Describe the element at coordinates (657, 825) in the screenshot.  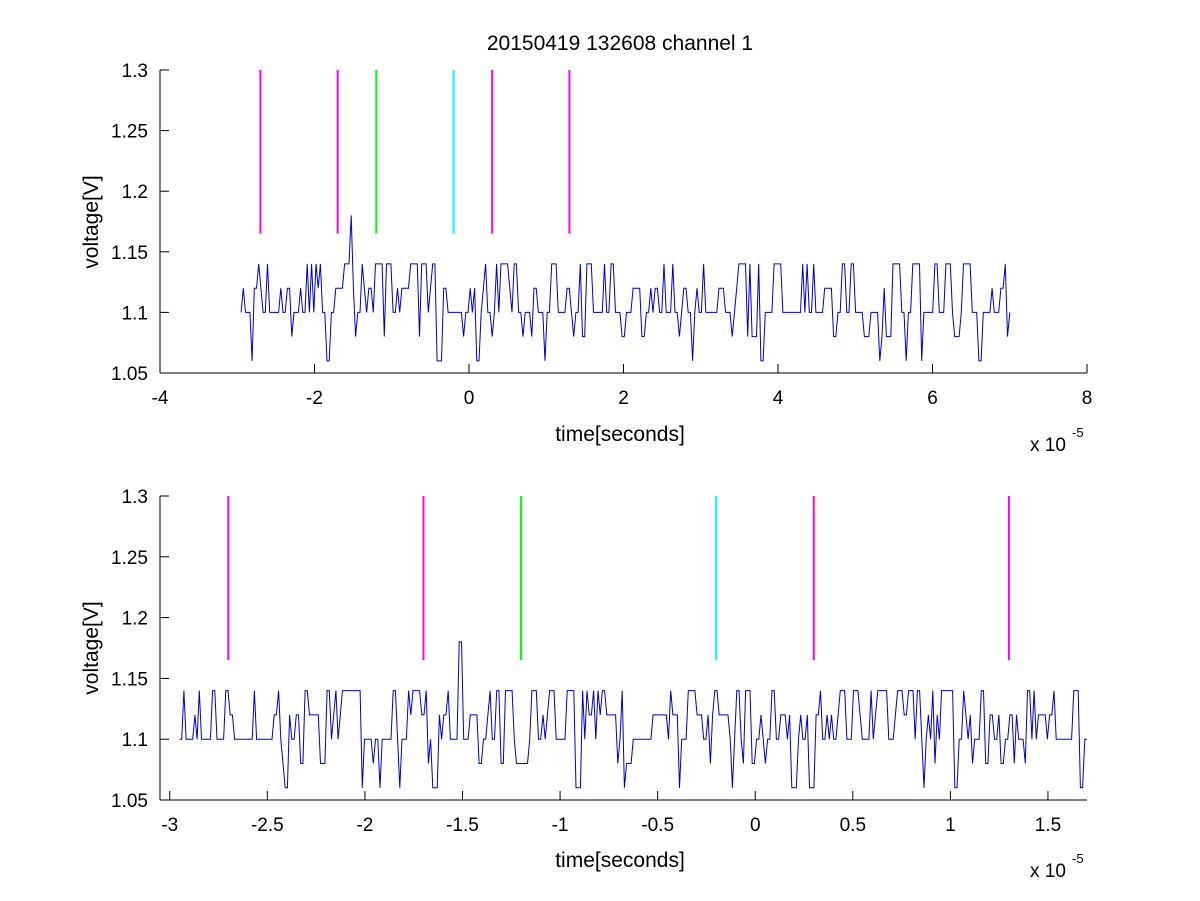
I see `x-tick-label: -0.5` at that location.